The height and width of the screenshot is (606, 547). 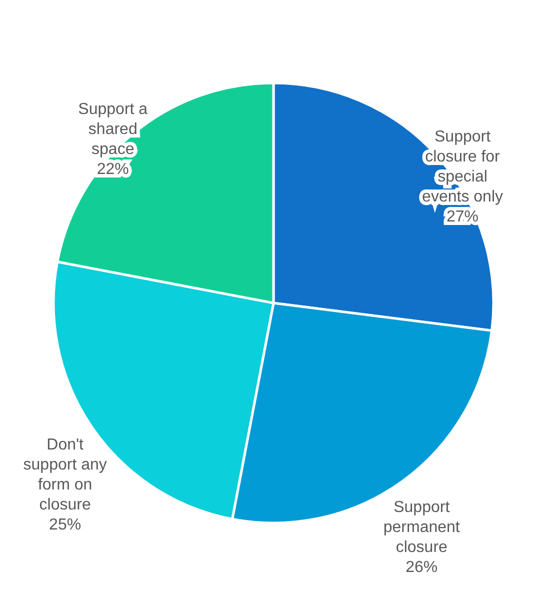 I want to click on slice-label: Don't support any form on closure, so click(x=65, y=475).